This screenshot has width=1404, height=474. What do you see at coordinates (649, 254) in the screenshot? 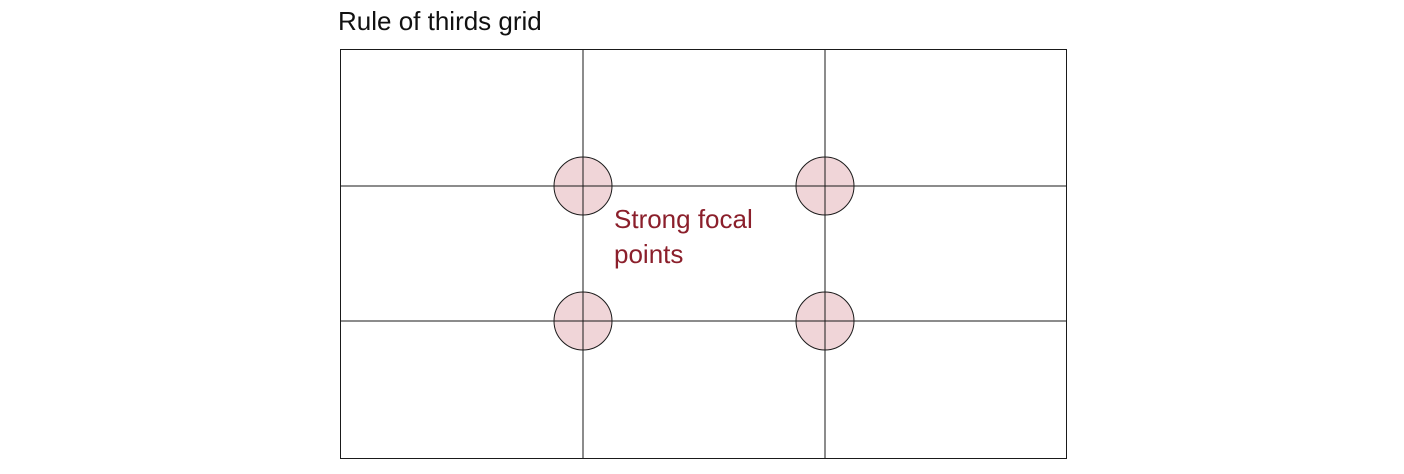
I see `focal-label-line-2: points` at bounding box center [649, 254].